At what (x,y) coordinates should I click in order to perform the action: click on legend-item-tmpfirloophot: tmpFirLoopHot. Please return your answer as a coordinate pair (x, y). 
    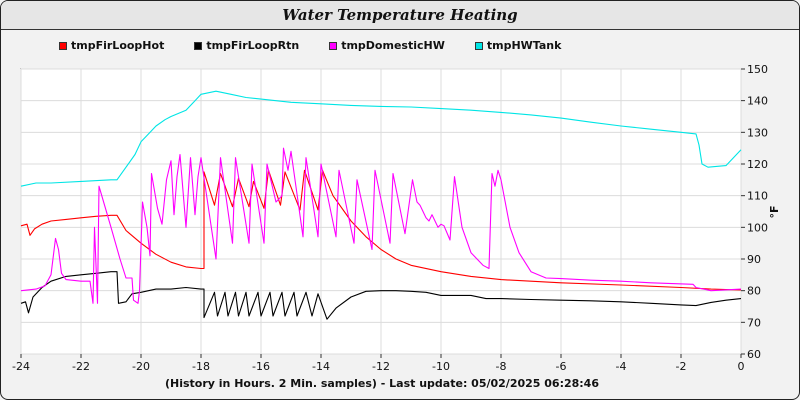
    Looking at the image, I should click on (111, 45).